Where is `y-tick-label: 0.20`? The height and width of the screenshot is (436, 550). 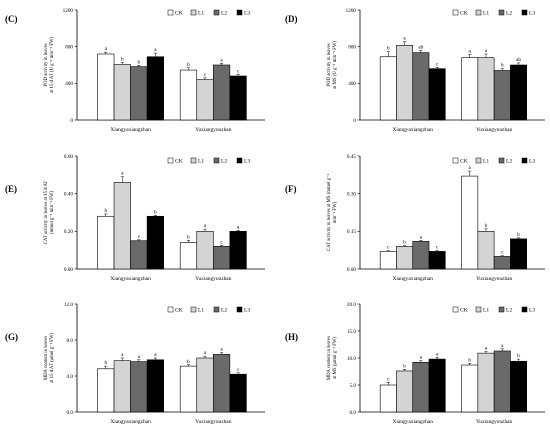
y-tick-label: 0.20 is located at coordinates (68, 232).